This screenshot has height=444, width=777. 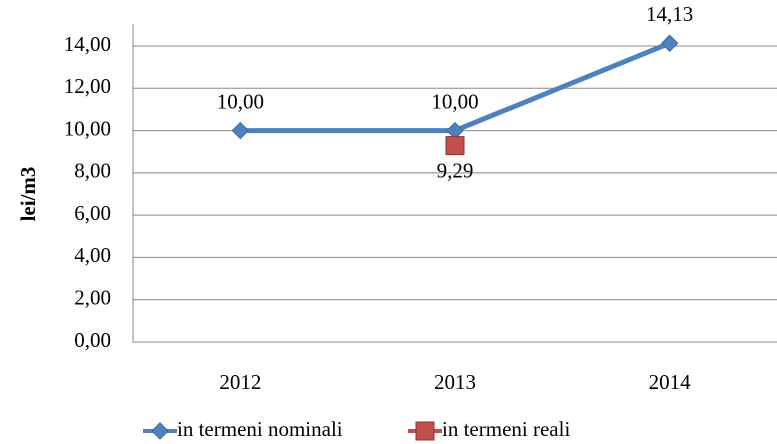 I want to click on data-label: 14,13, so click(x=669, y=14).